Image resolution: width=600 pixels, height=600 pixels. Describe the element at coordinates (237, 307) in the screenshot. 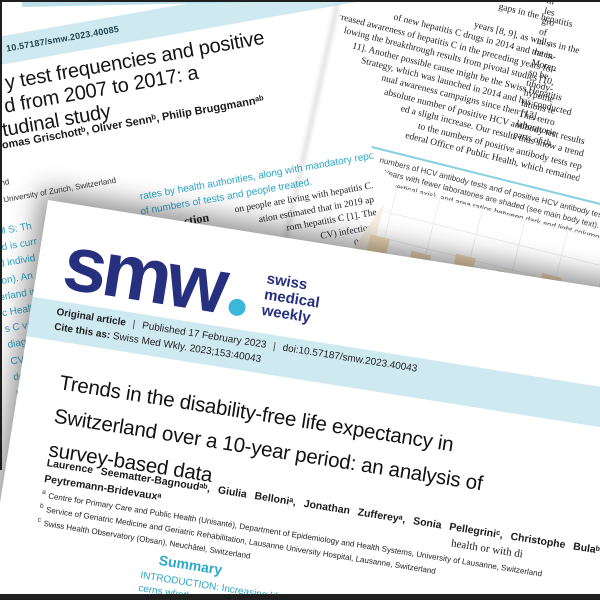

I see `smw-logo-dot-icon` at that location.